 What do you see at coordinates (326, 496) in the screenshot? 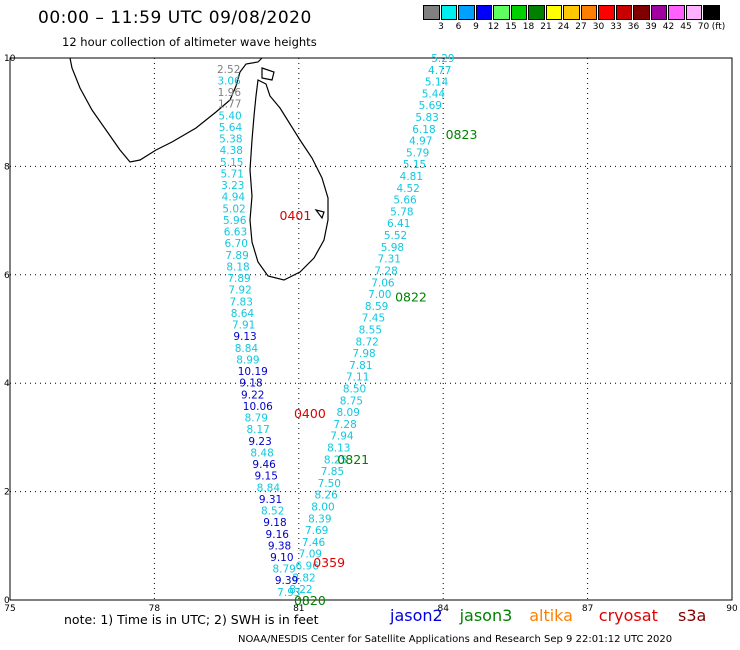
I see `wave-height-value: 8.26` at bounding box center [326, 496].